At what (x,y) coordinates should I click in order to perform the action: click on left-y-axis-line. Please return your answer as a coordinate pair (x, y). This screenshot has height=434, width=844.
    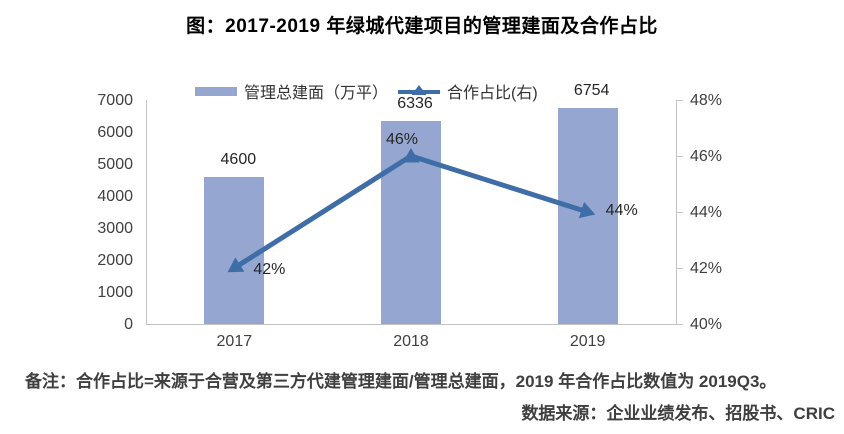
    Looking at the image, I should click on (146, 212).